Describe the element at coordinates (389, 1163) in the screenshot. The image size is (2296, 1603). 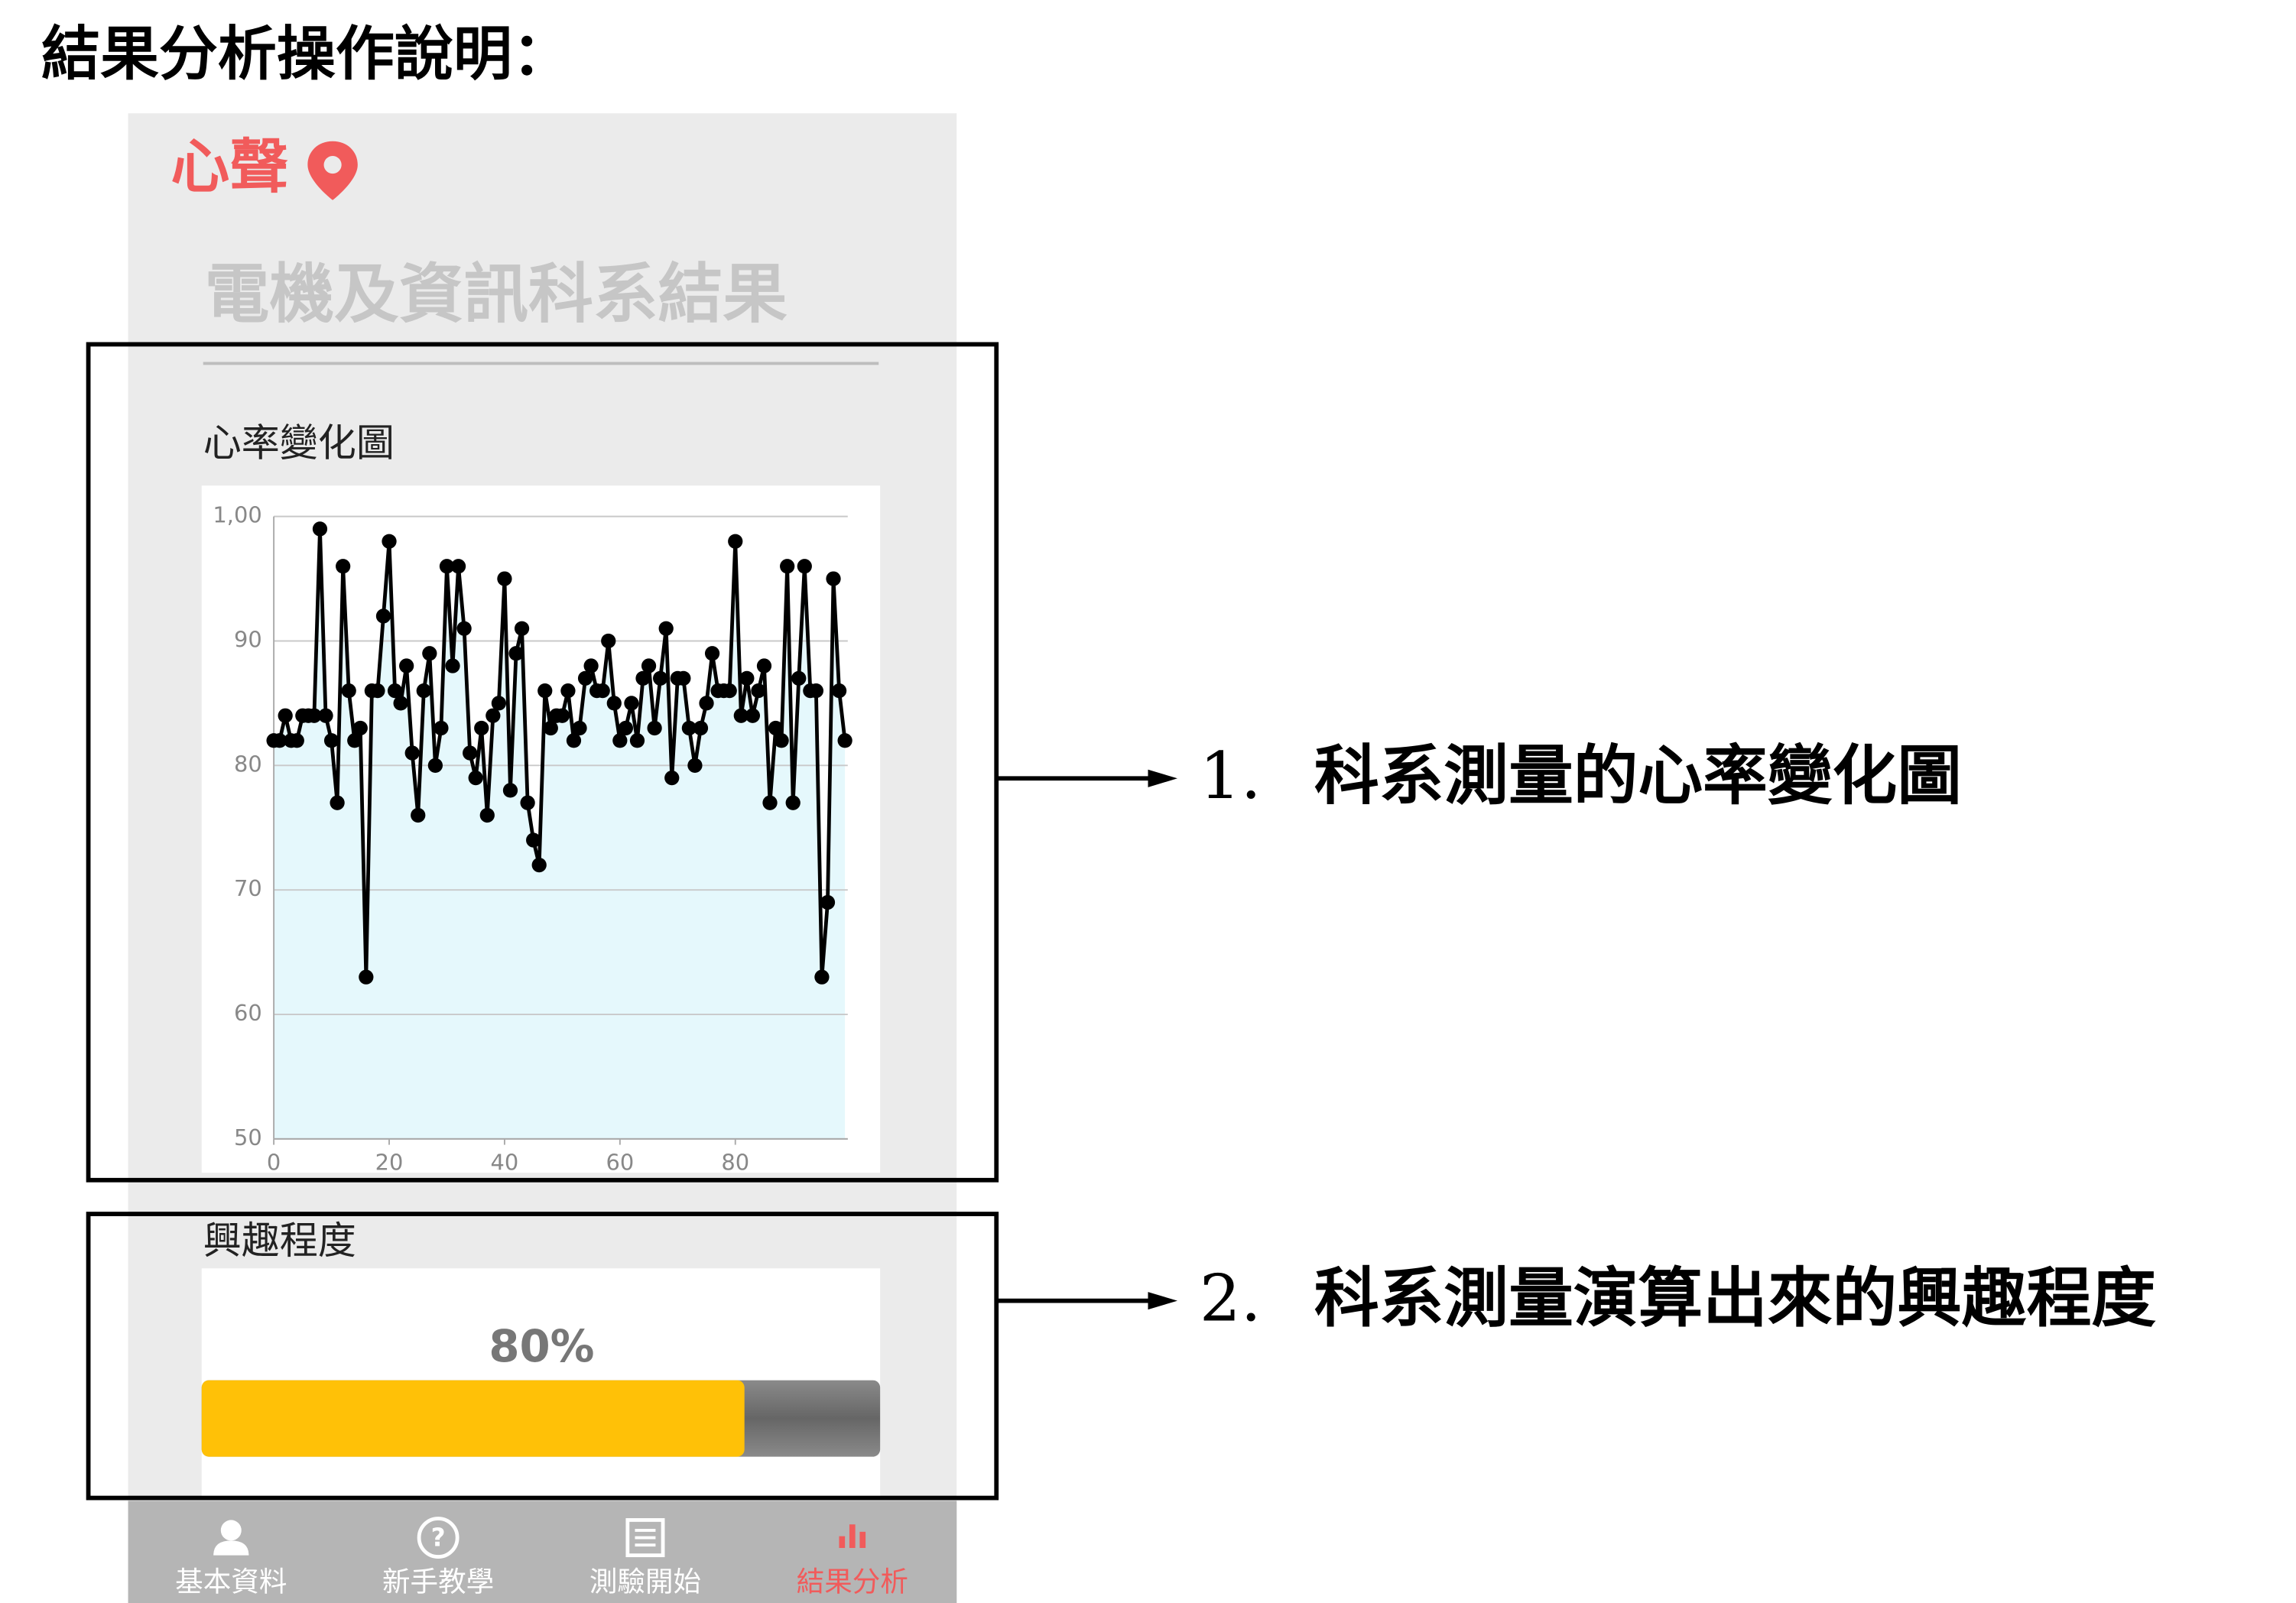
I see `x-tick-label: 20` at that location.